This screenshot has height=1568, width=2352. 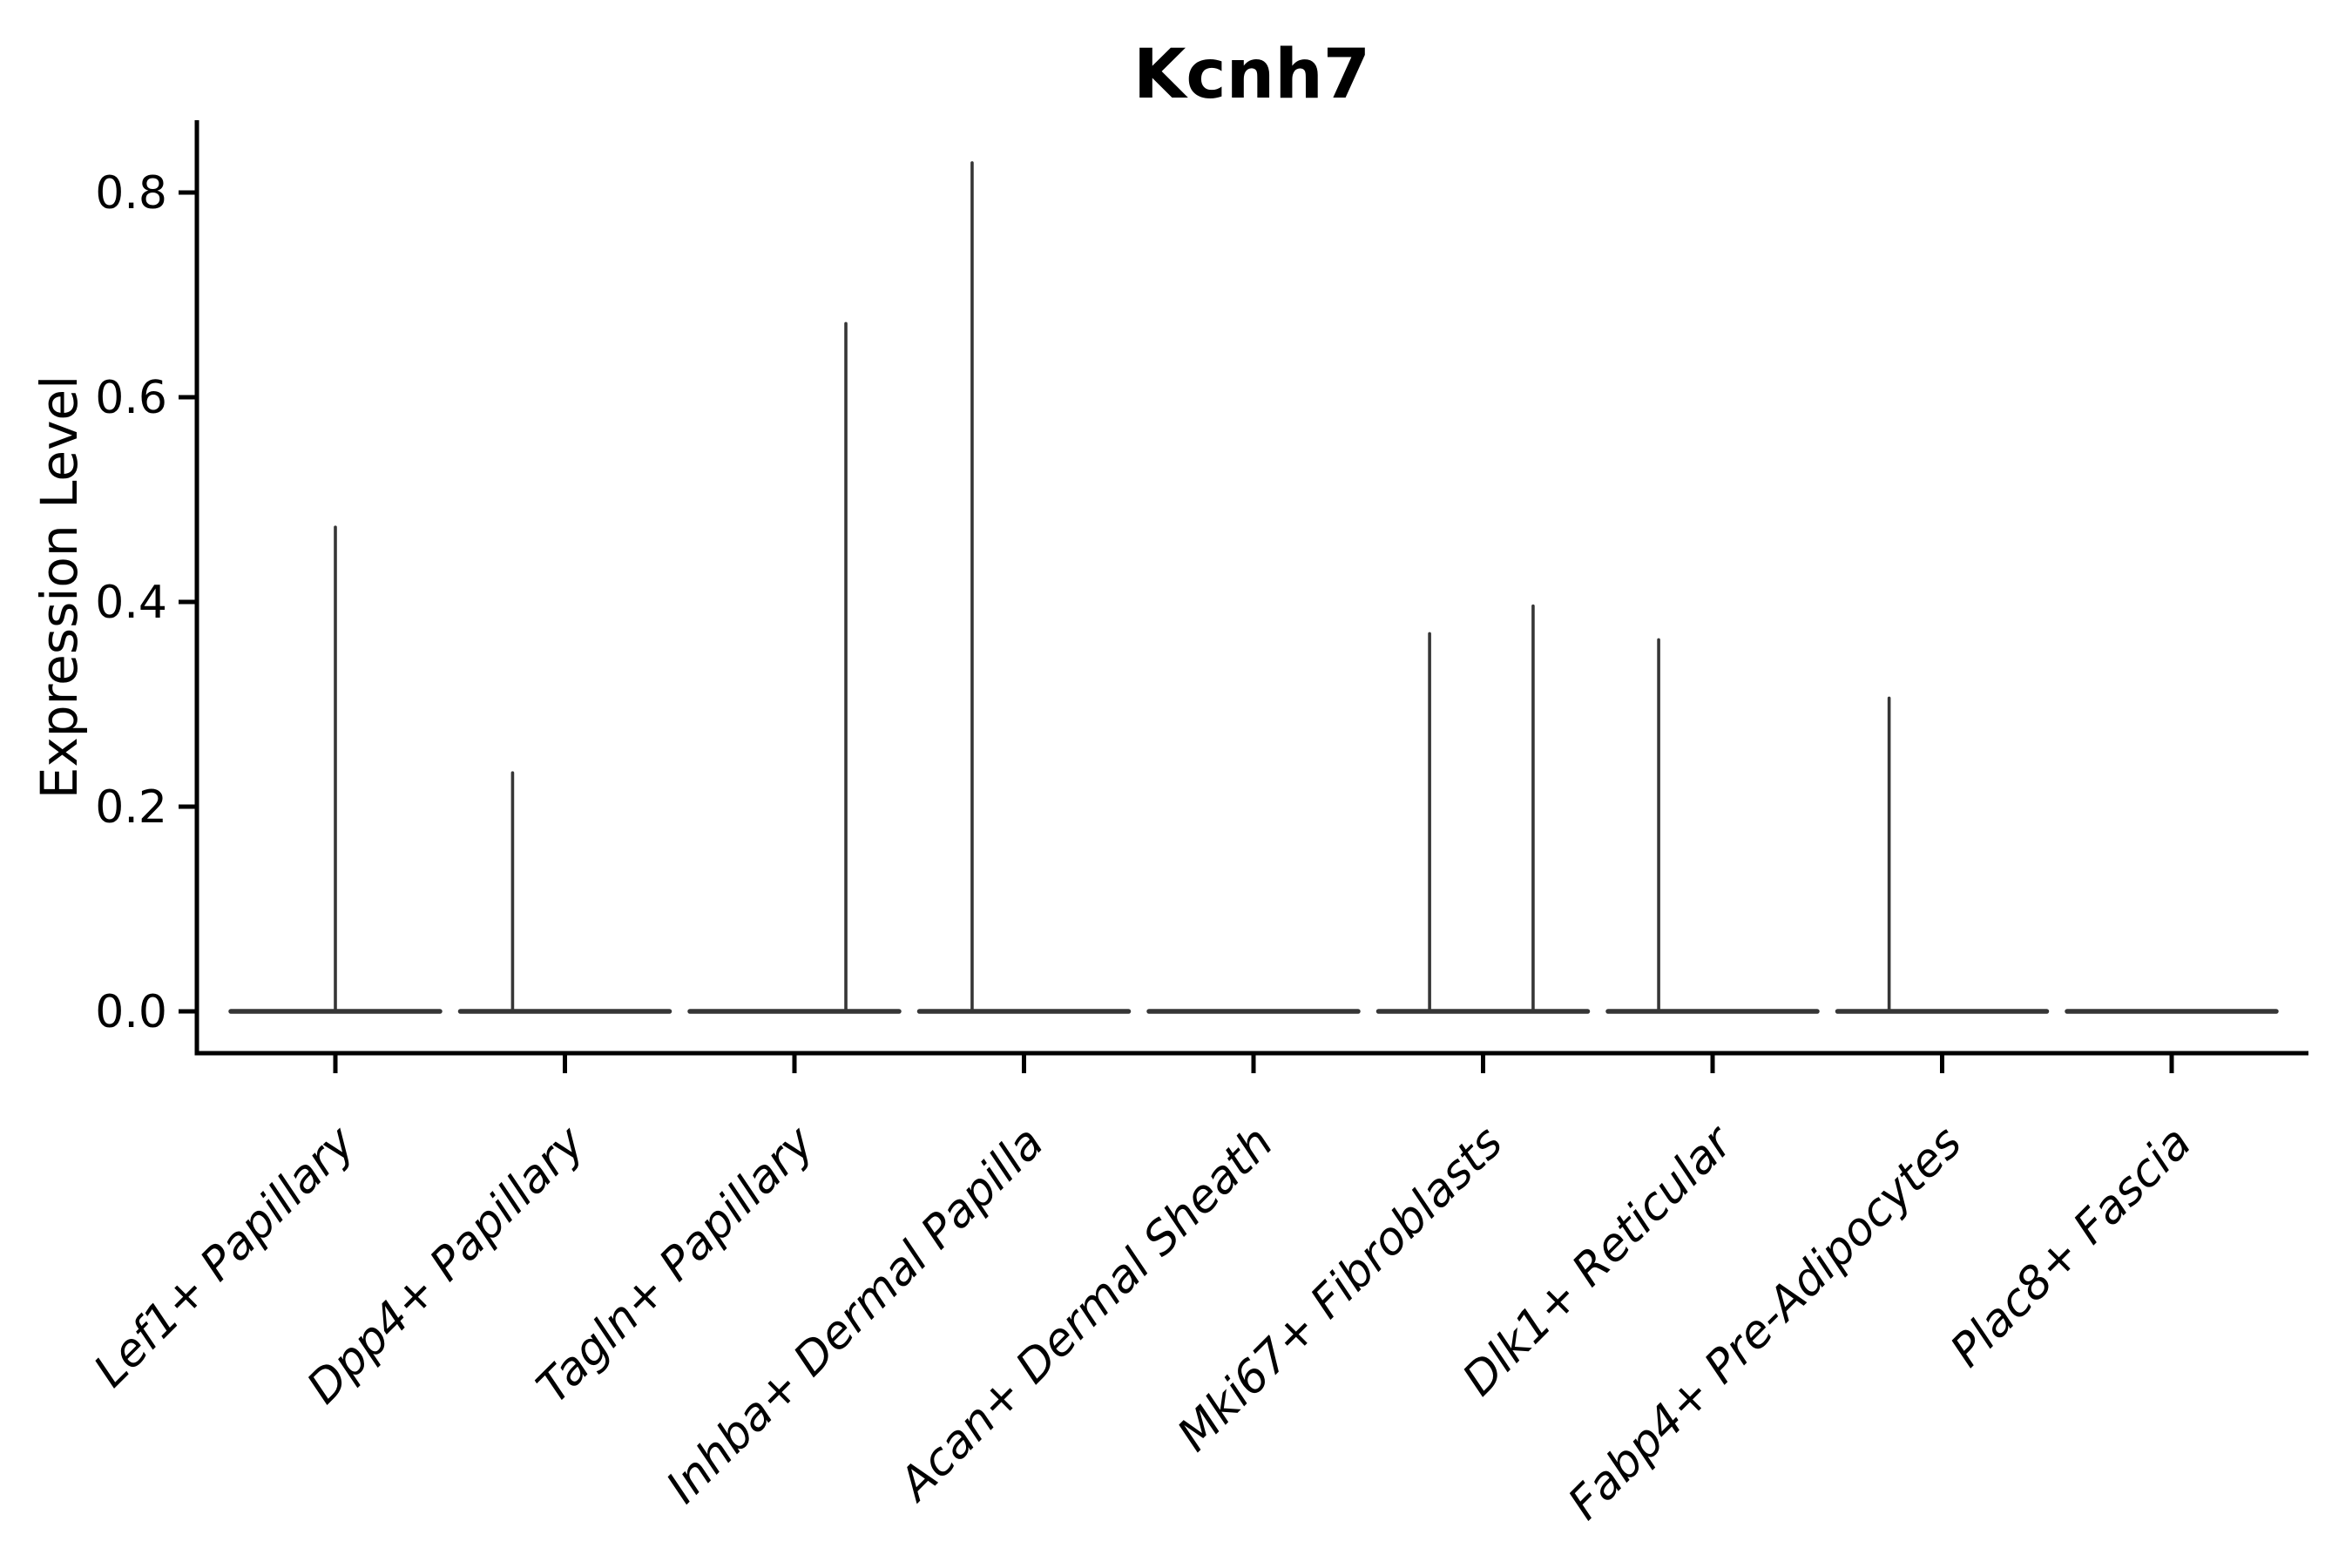 What do you see at coordinates (131, 398) in the screenshot?
I see `y-tick-label: 0.6` at bounding box center [131, 398].